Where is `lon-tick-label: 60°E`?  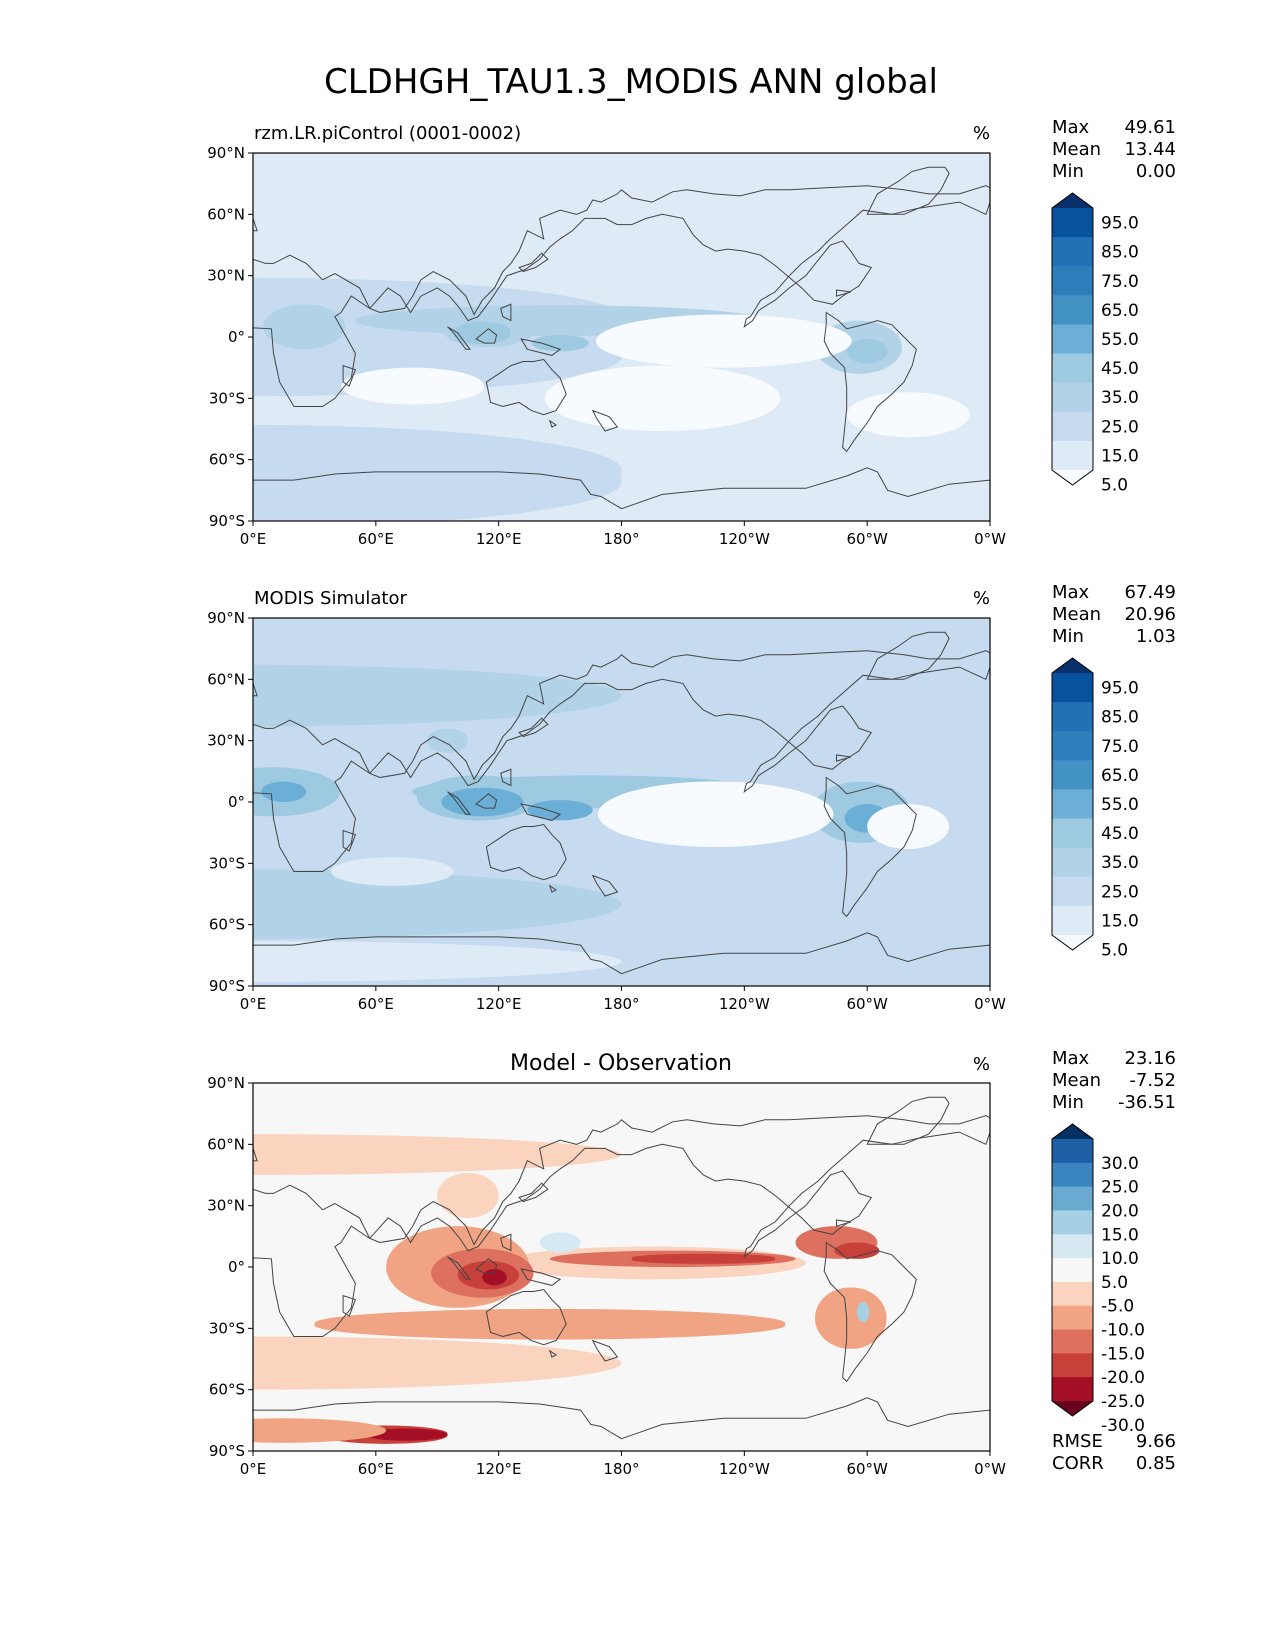 lon-tick-label: 60°E is located at coordinates (376, 1004).